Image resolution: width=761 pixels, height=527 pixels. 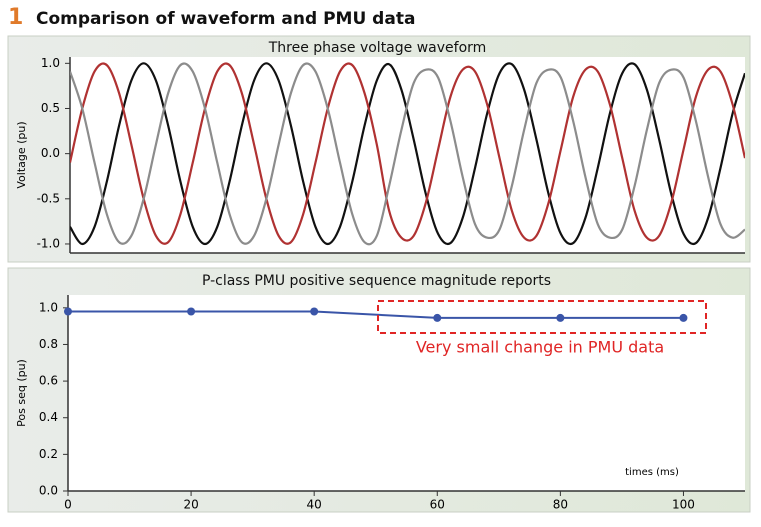 I want to click on annotation-box, so click(x=542, y=317).